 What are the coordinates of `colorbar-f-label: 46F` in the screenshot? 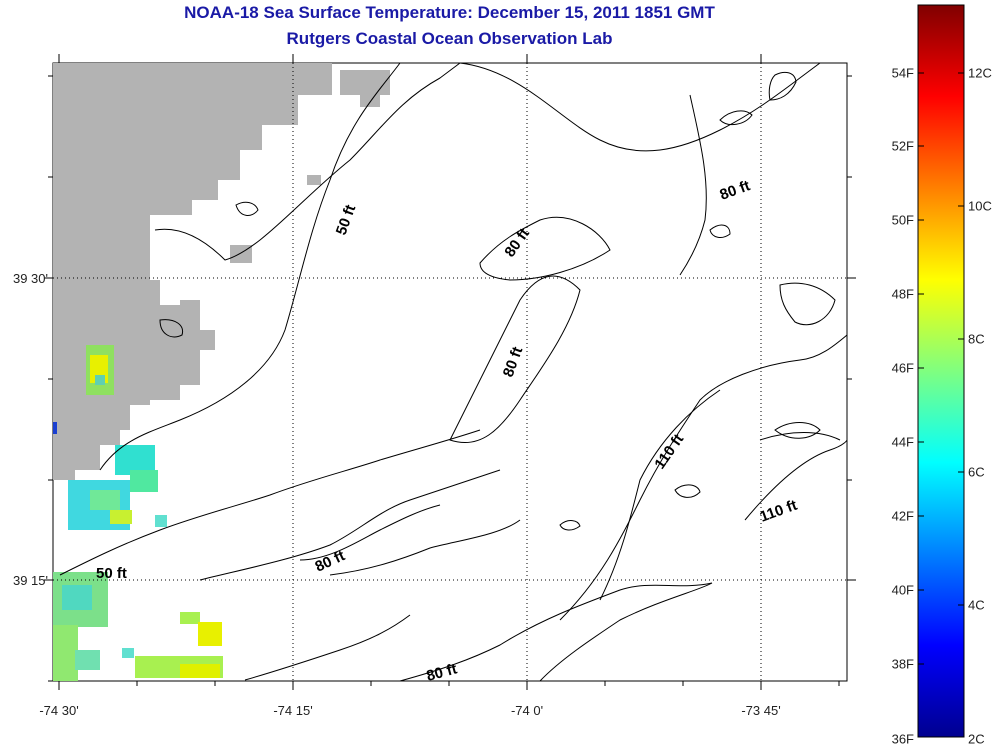 It's located at (902, 368).